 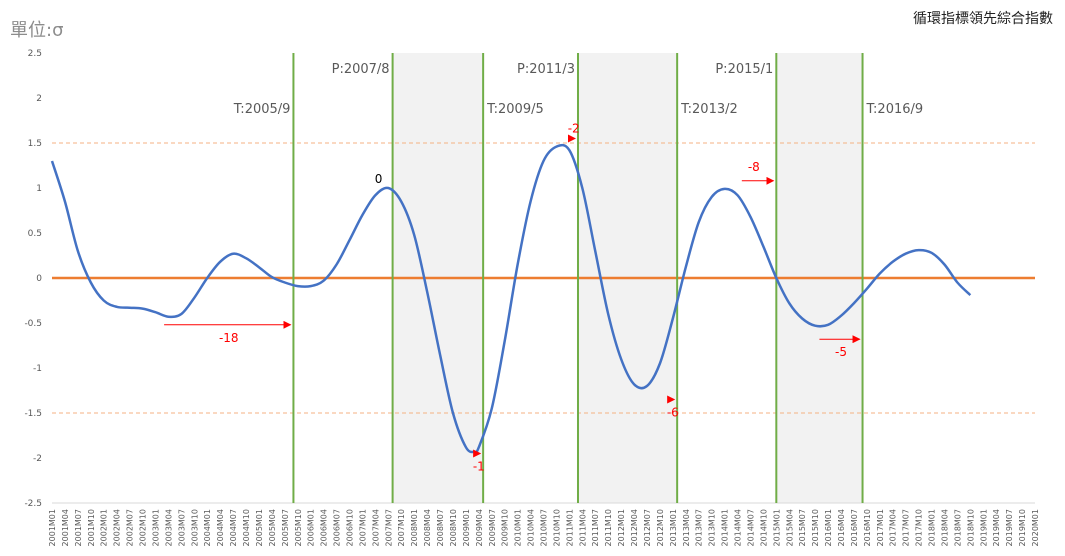 I want to click on x-tick-label: 2009M07, so click(x=492, y=527).